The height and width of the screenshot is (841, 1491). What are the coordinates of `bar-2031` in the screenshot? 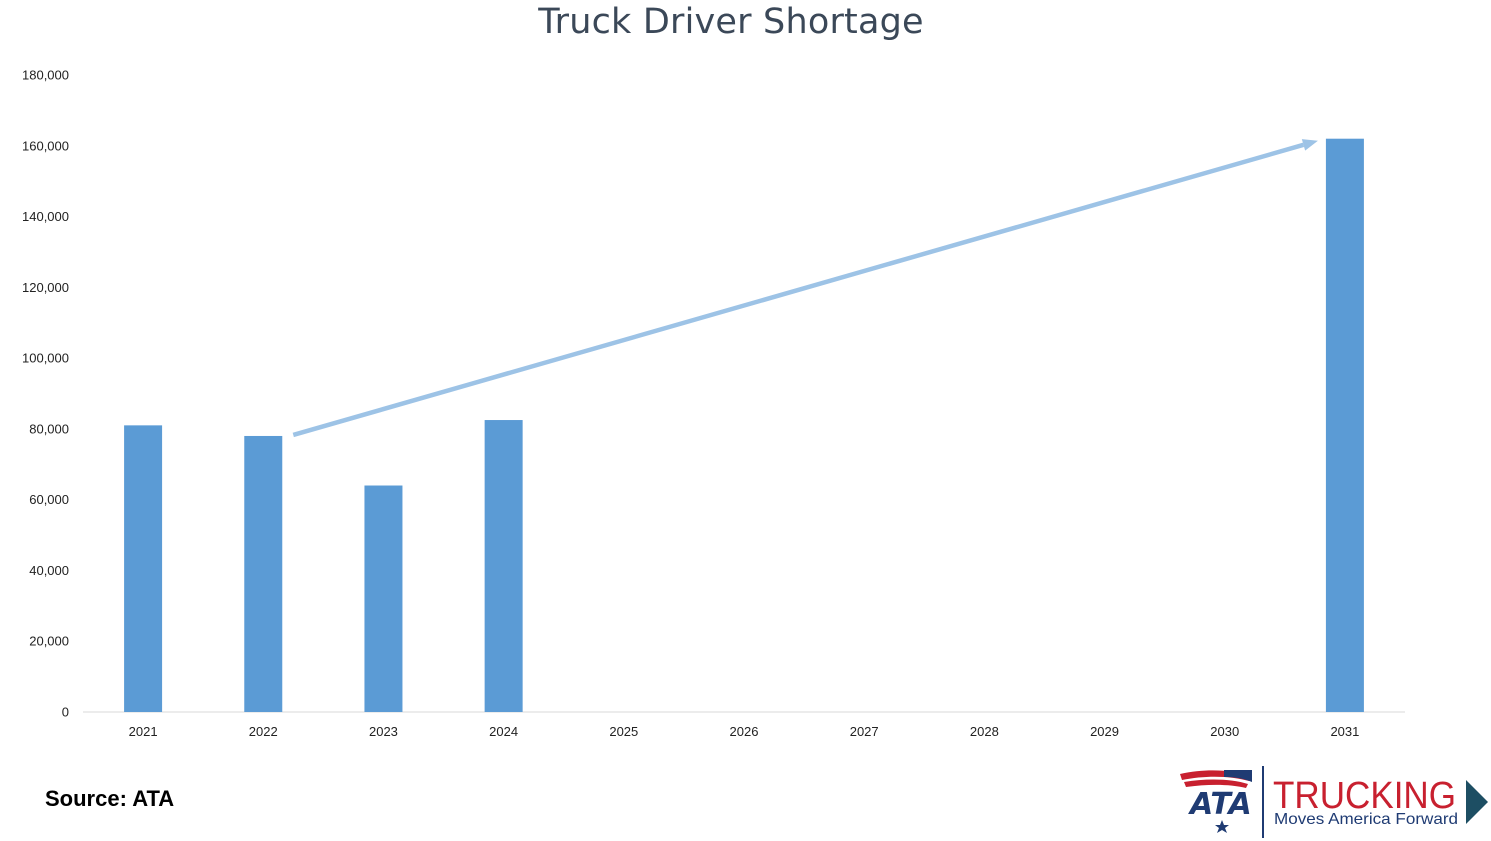 It's located at (1344, 425).